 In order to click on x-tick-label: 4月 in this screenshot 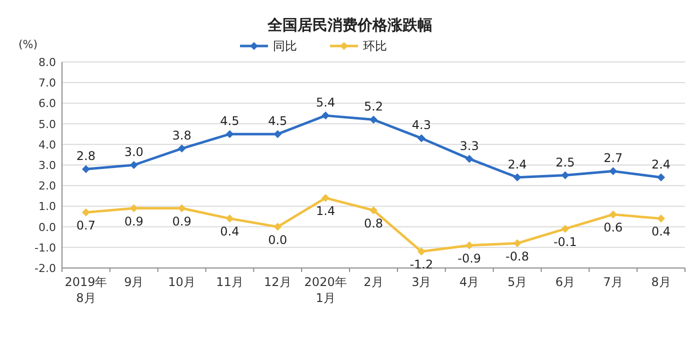, I will do `click(470, 282)`.